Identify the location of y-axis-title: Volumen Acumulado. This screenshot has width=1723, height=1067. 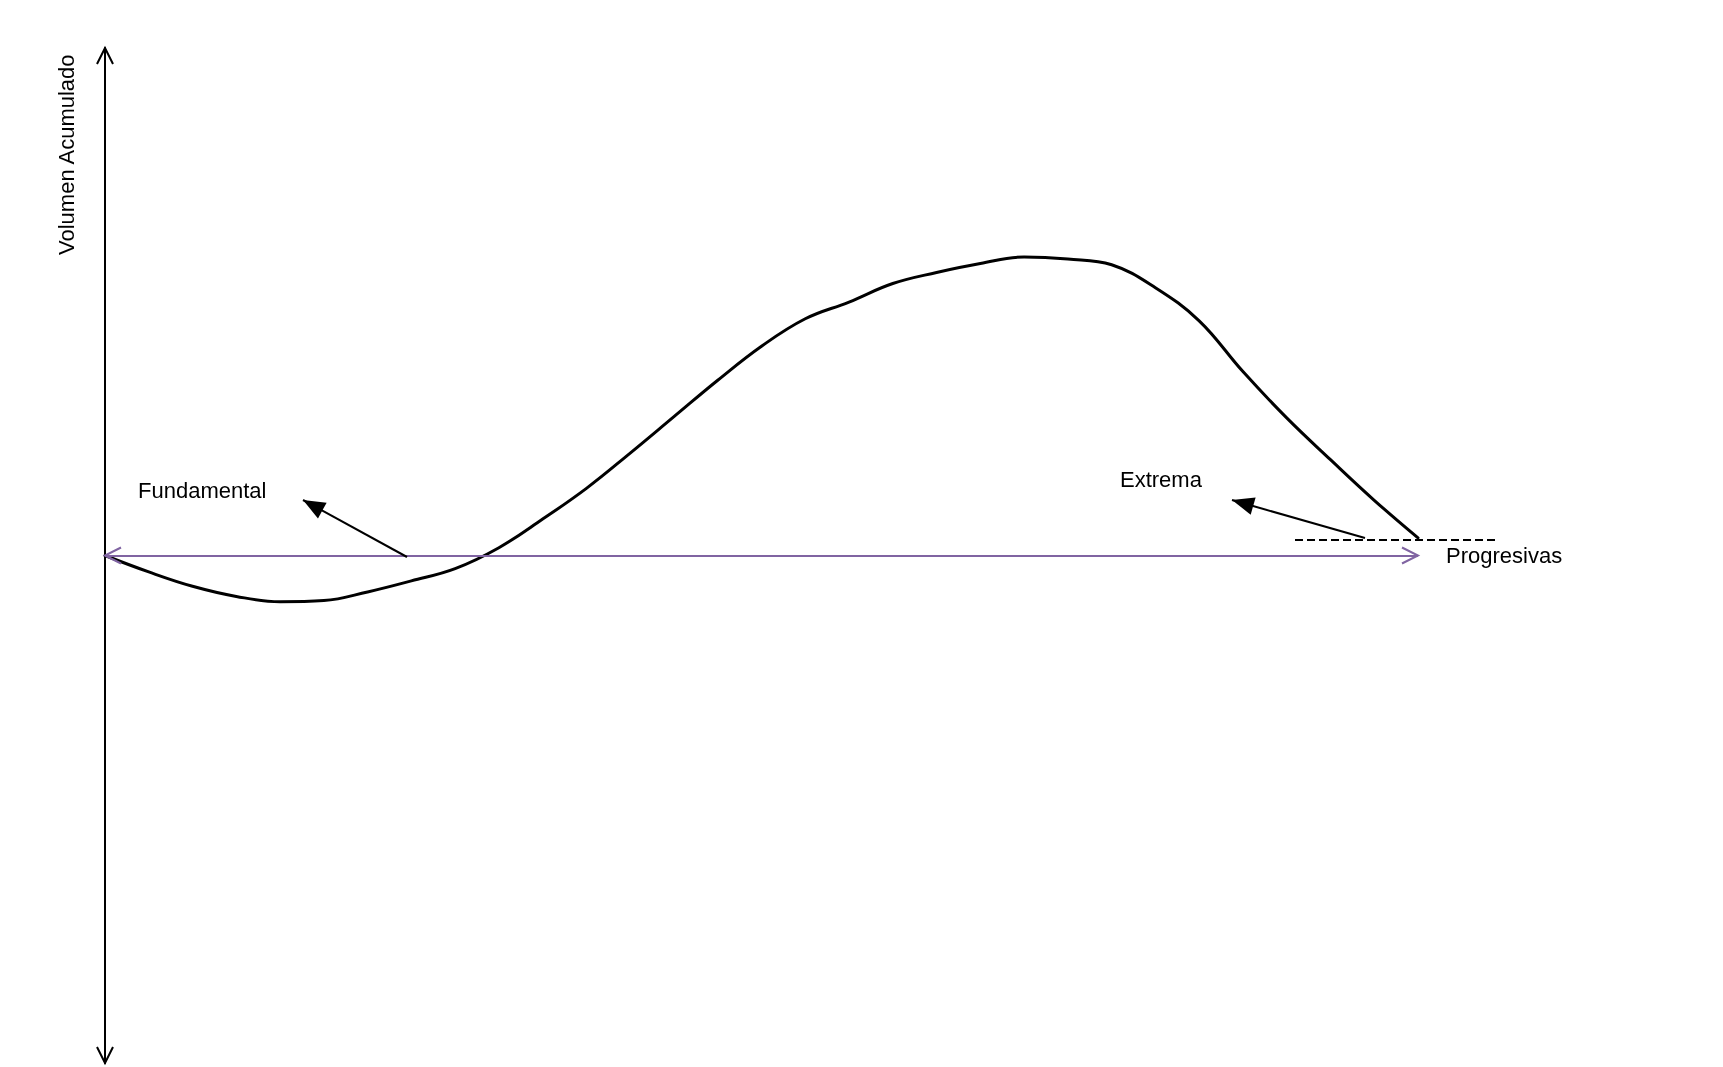
(66, 154).